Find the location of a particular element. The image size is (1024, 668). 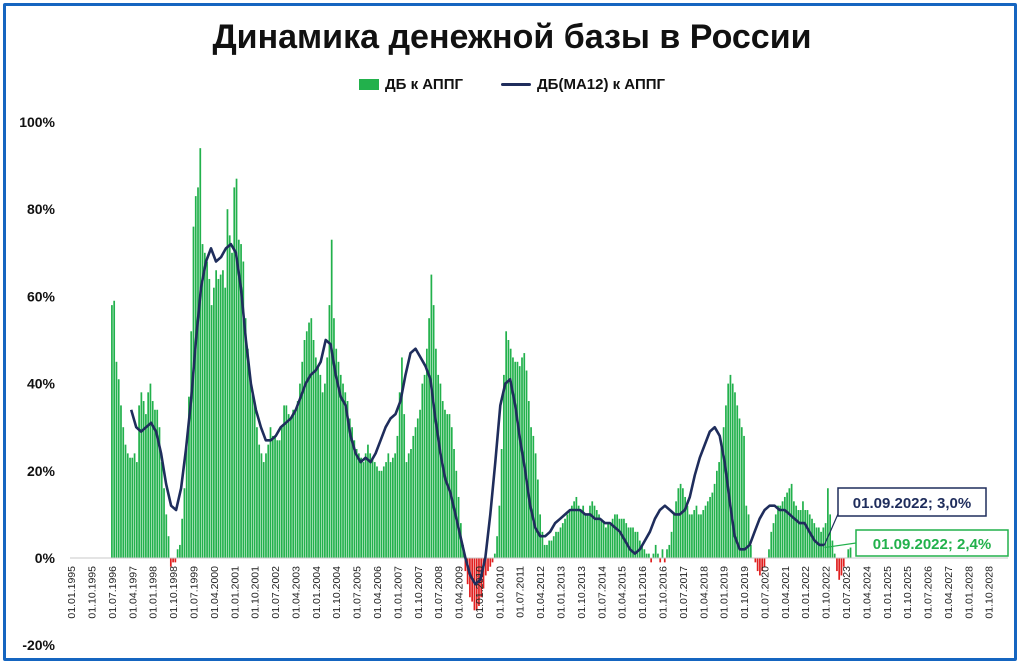

legend-item-line: ДБ(МА12) к АППГ is located at coordinates (583, 84).